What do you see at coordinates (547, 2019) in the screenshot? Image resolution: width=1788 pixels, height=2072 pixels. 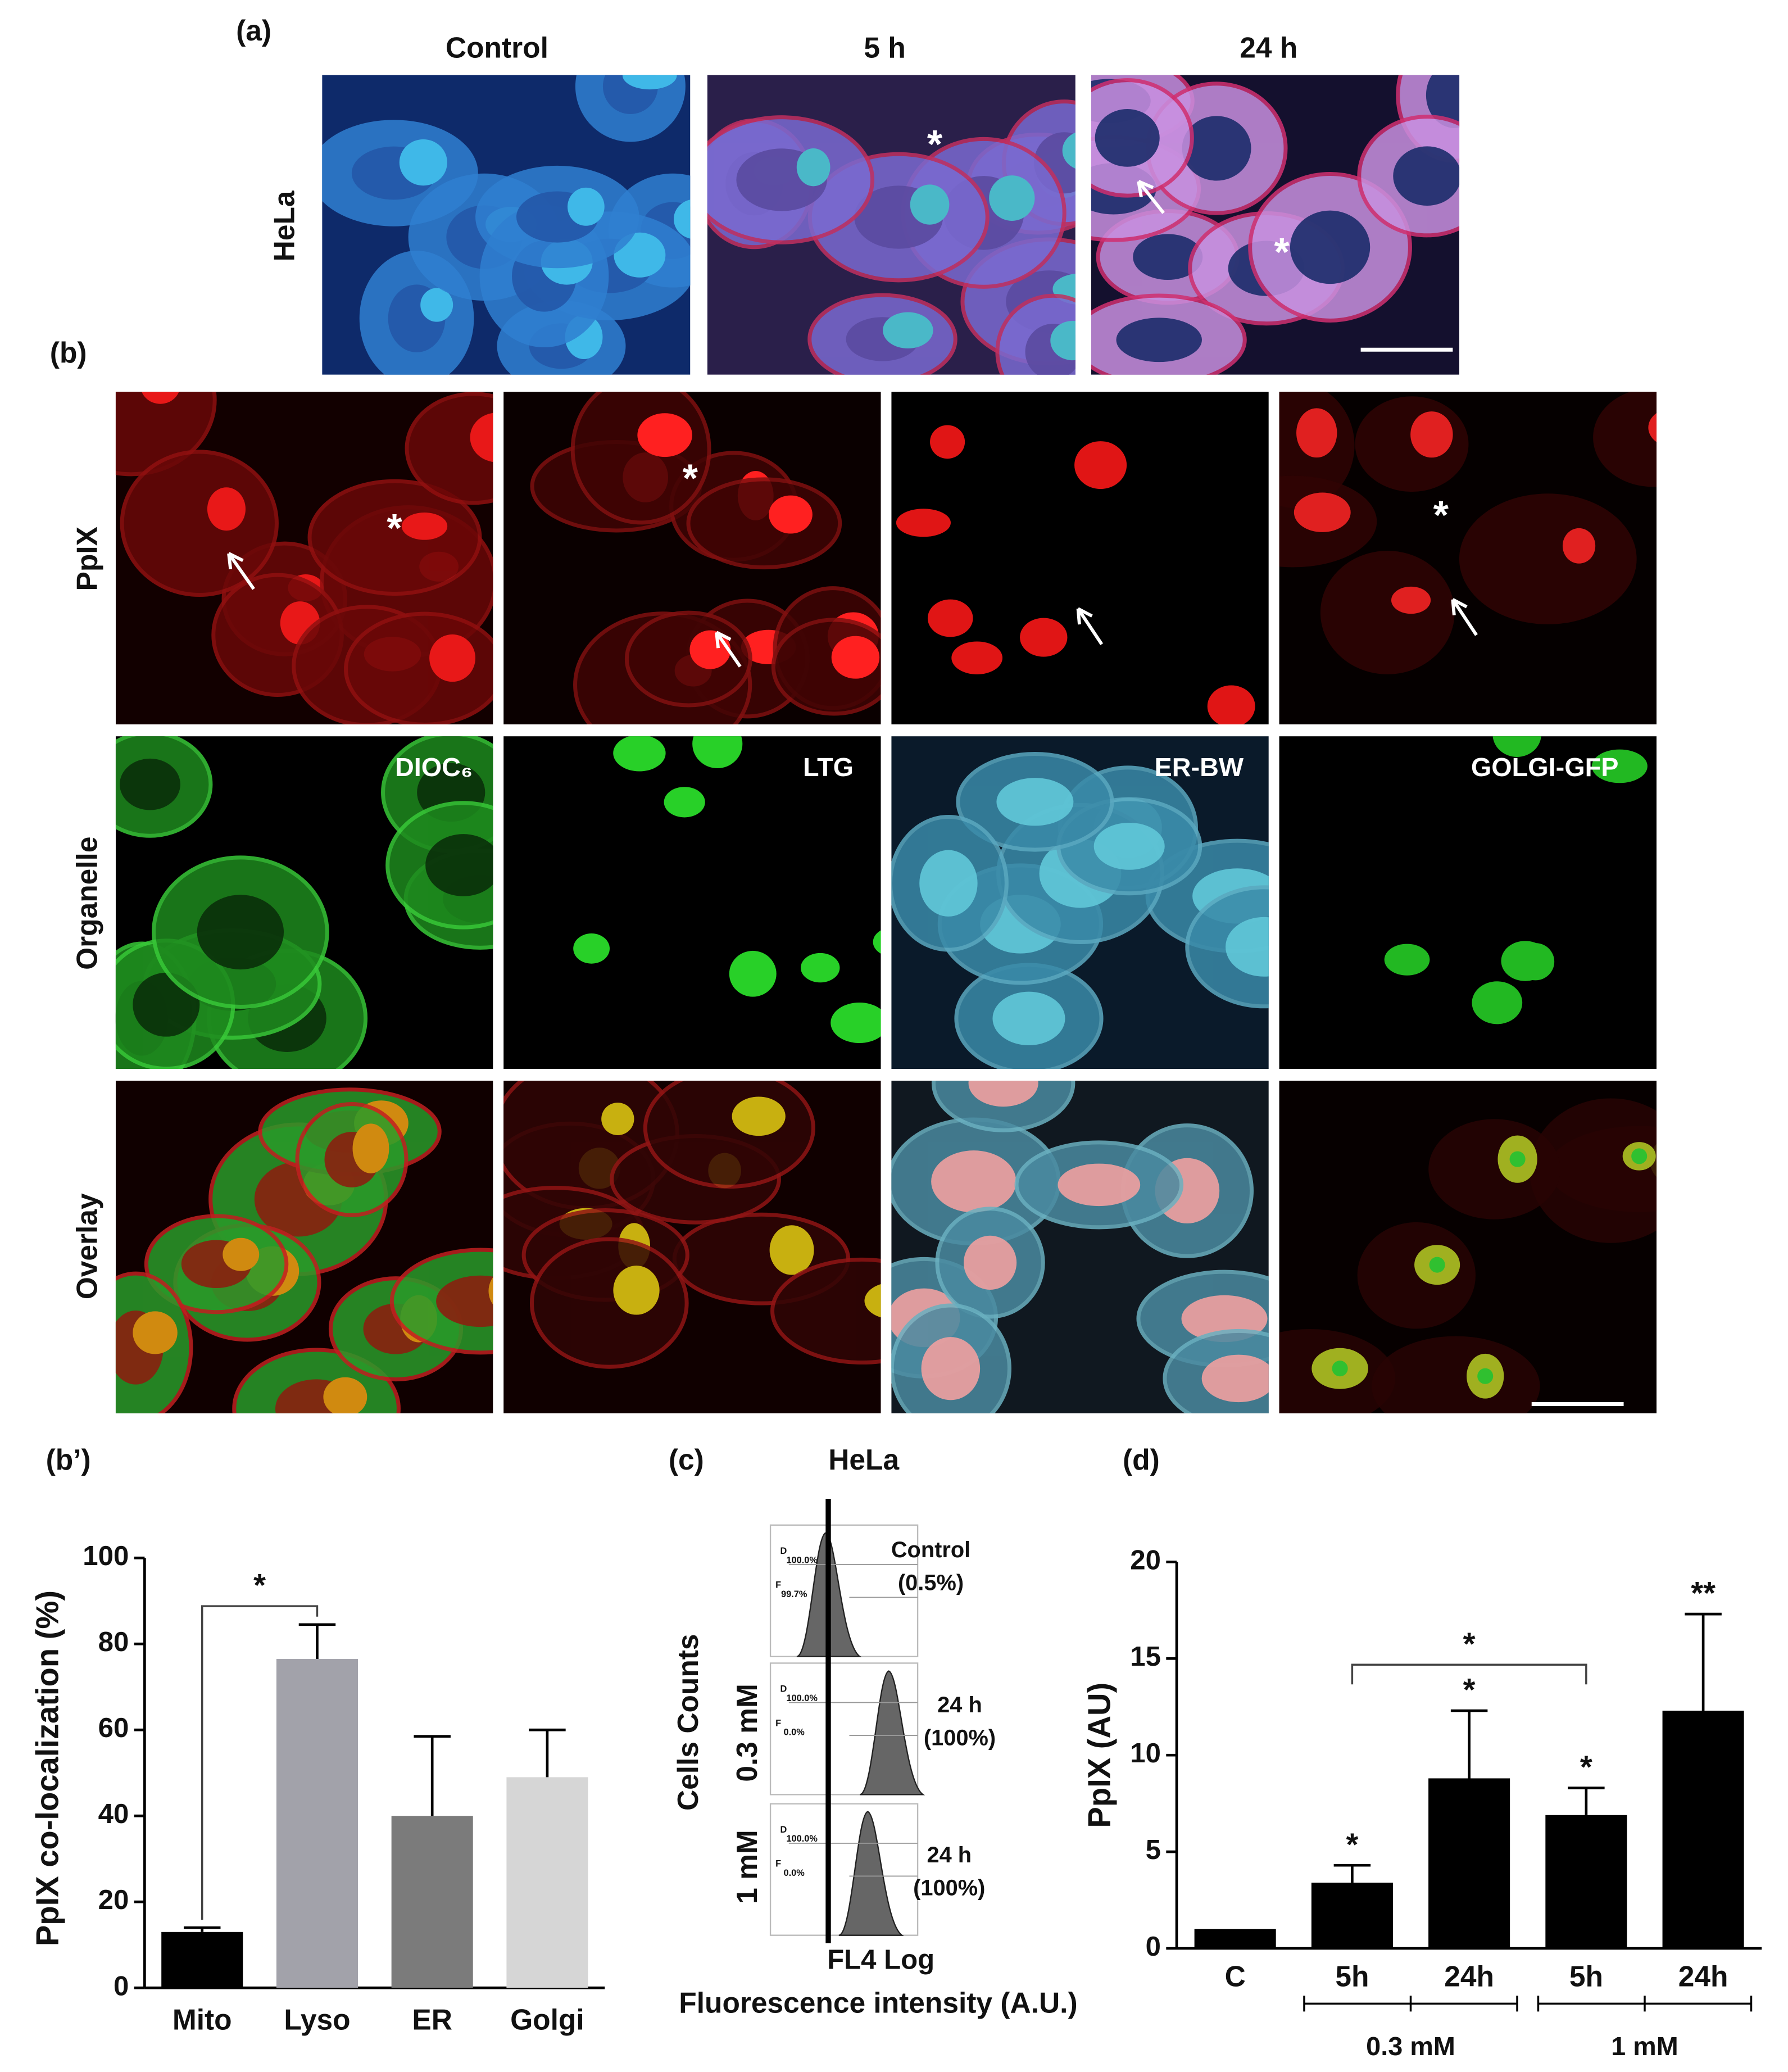 I see `x-tick-label: Golgi` at bounding box center [547, 2019].